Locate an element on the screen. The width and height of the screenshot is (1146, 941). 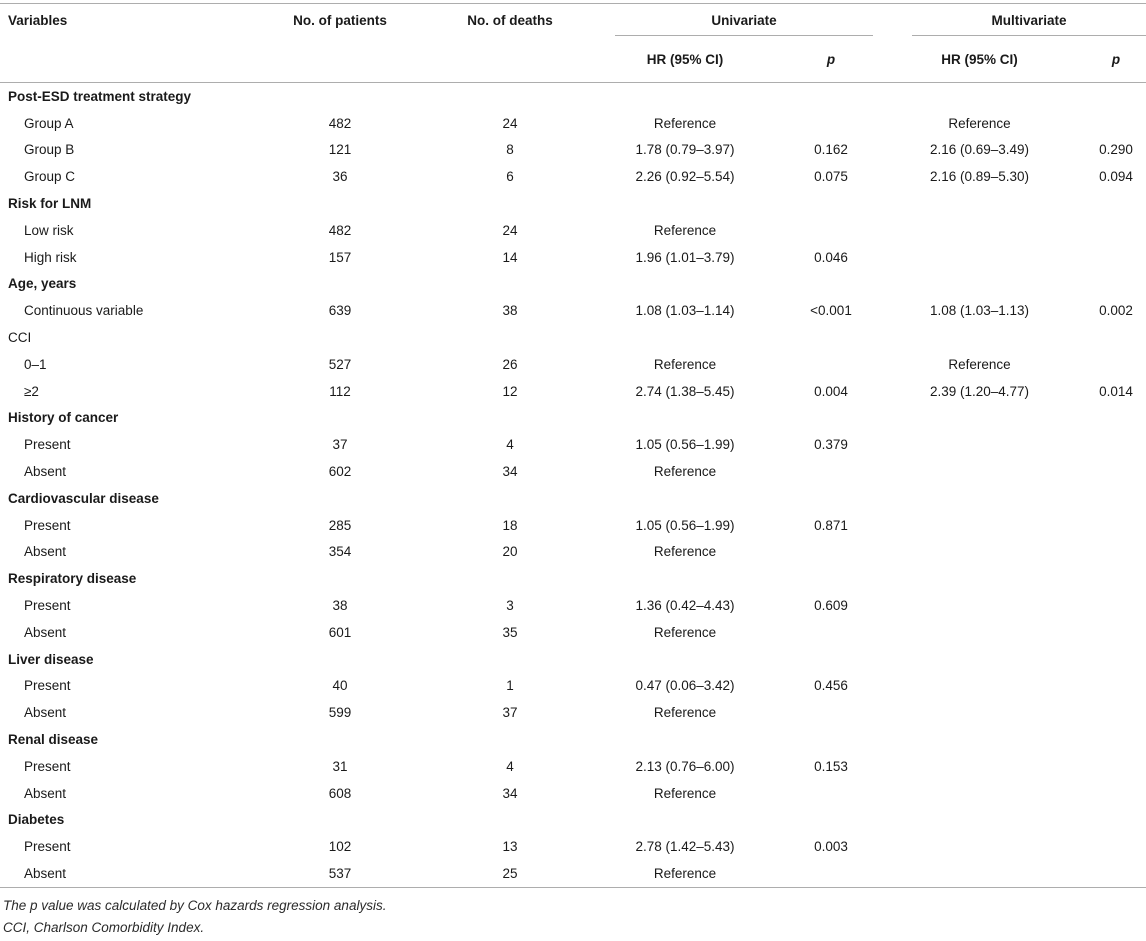
column-header-univariate-p: p is located at coordinates (831, 59).